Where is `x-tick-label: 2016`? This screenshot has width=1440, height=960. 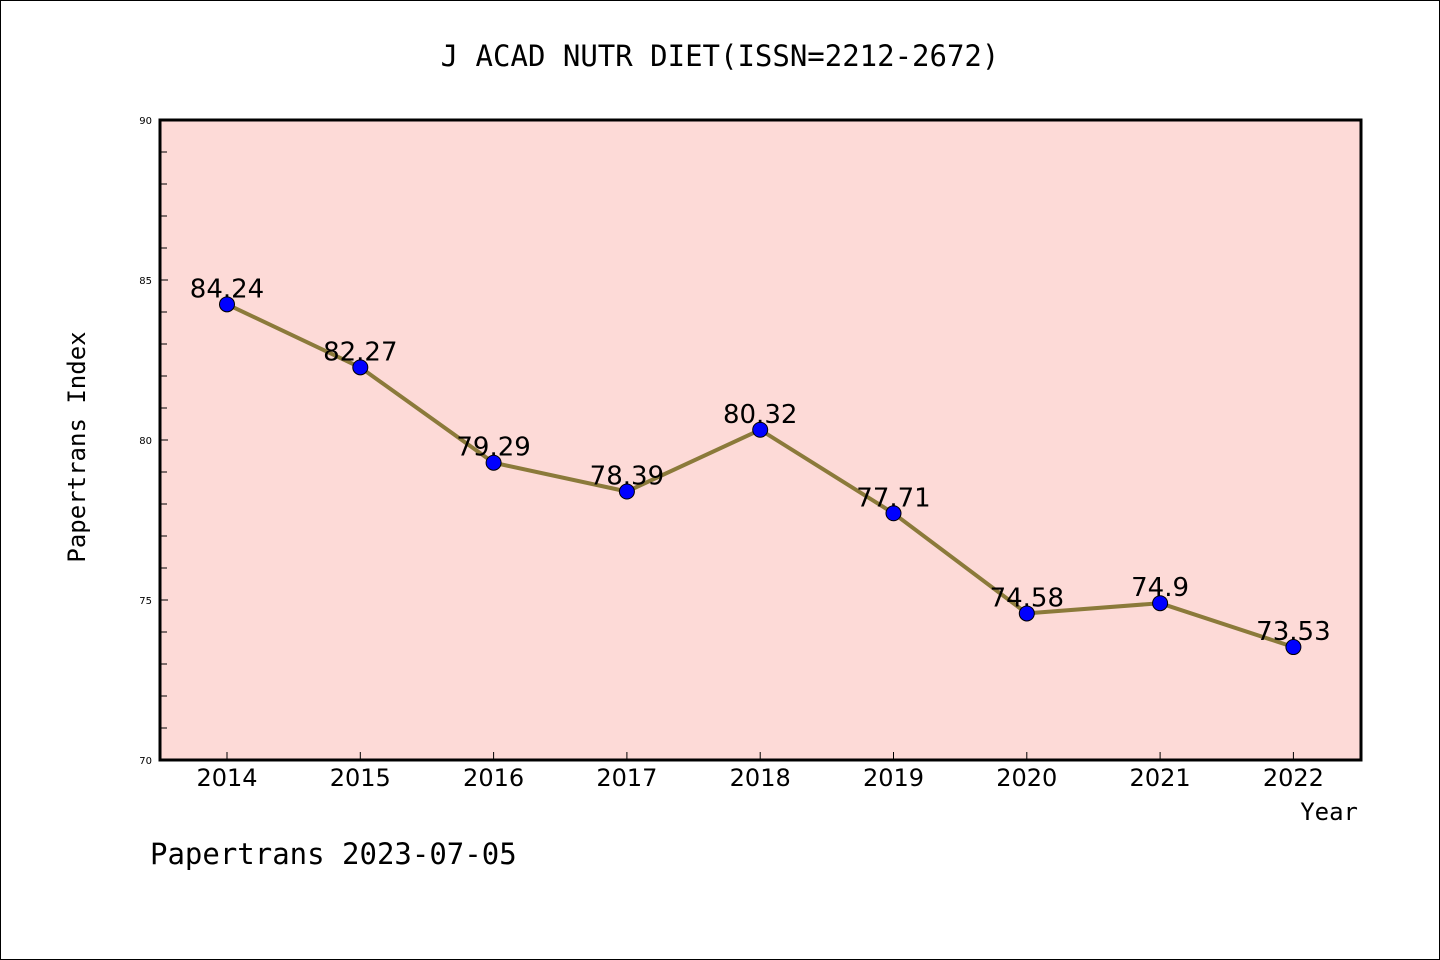 x-tick-label: 2016 is located at coordinates (493, 778).